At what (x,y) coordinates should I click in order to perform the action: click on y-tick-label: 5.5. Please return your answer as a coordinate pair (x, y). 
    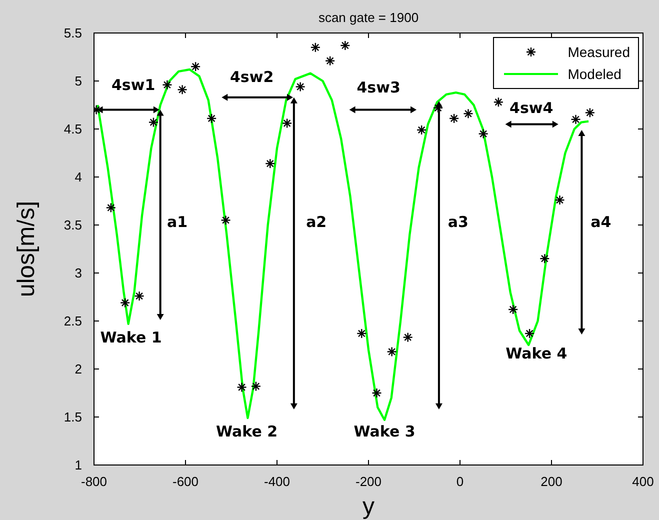
    Looking at the image, I should click on (73, 33).